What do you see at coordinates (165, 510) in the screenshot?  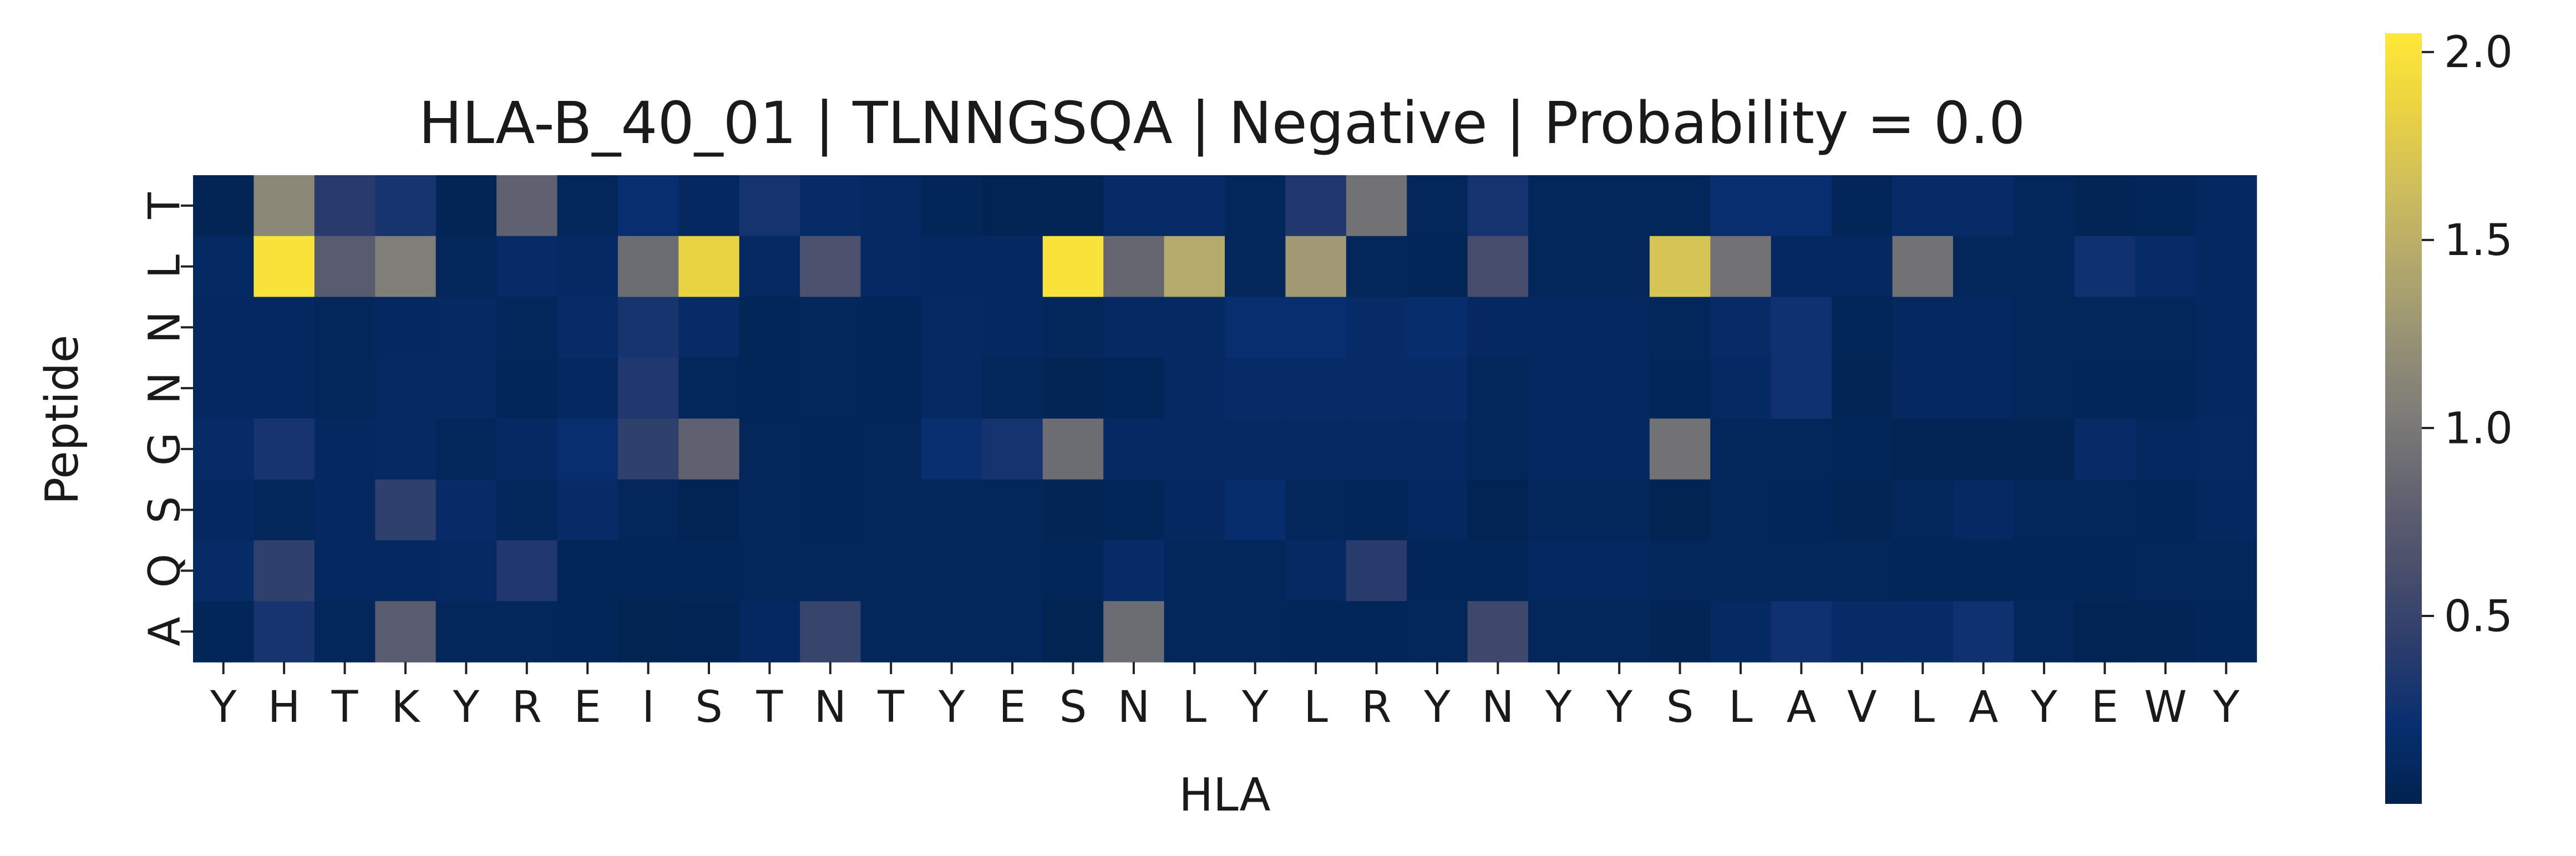 I see `y-tick-label: S` at bounding box center [165, 510].